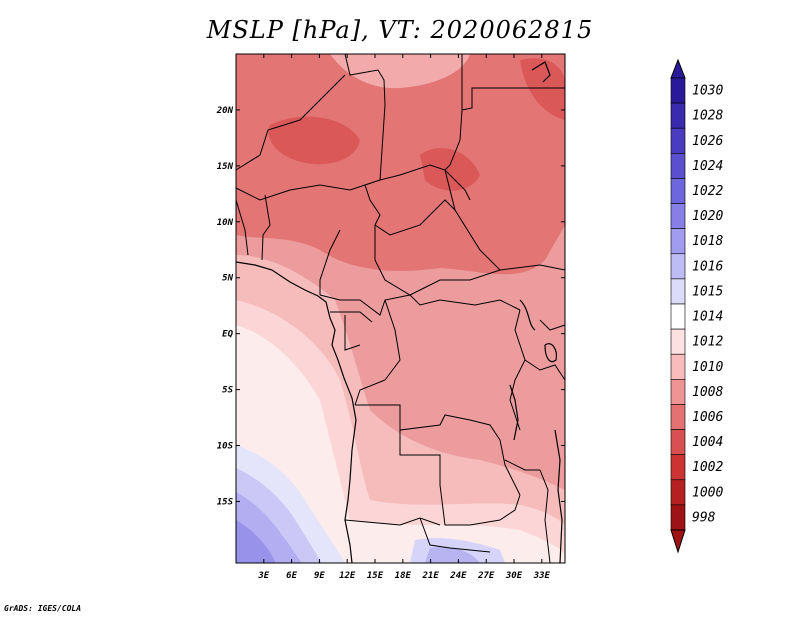  What do you see at coordinates (707, 141) in the screenshot?
I see `colorbar-label: 1026` at bounding box center [707, 141].